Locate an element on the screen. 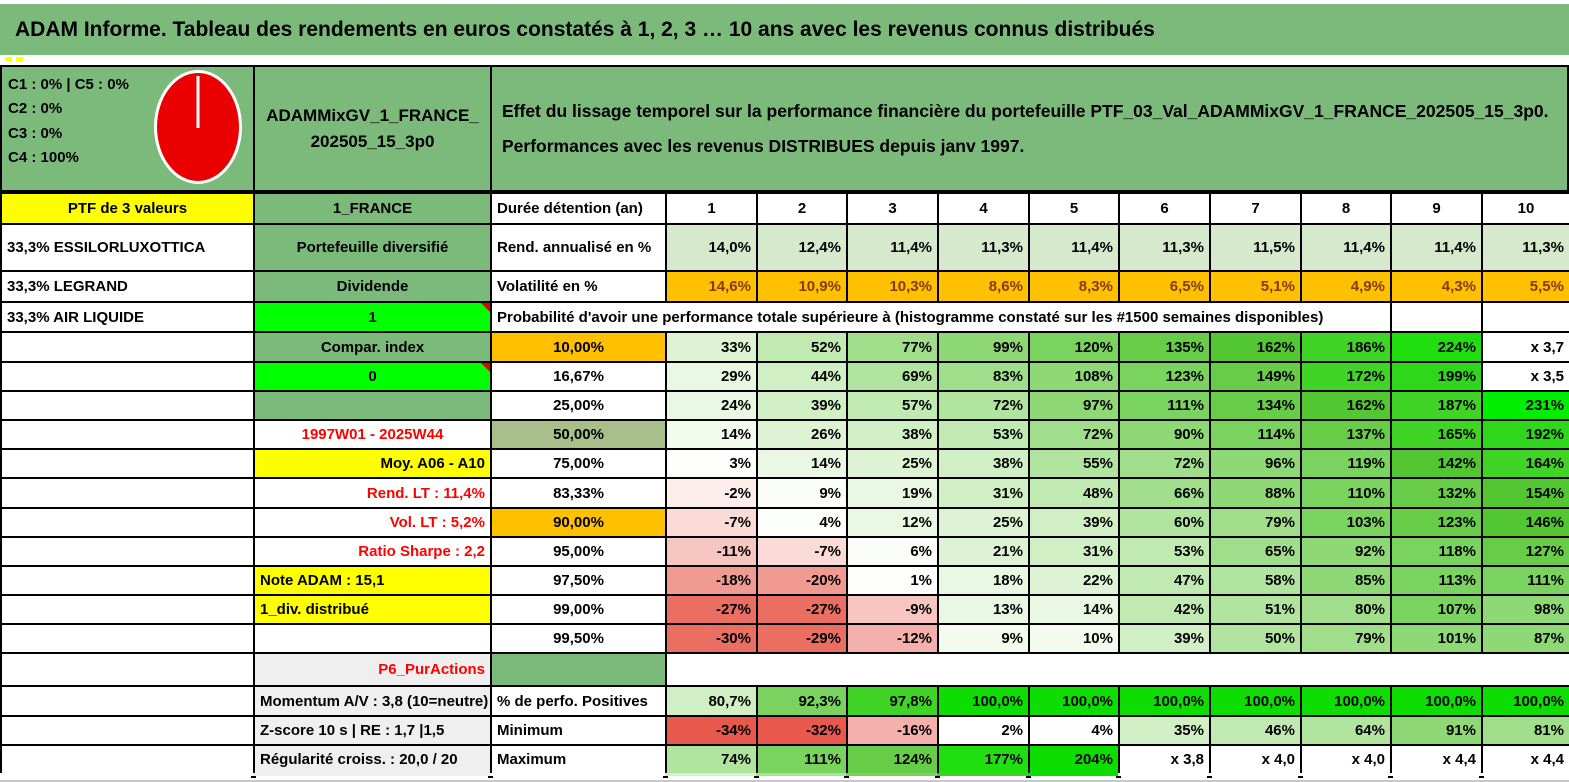 The width and height of the screenshot is (1569, 782). value-cell: 92% is located at coordinates (1346, 551).